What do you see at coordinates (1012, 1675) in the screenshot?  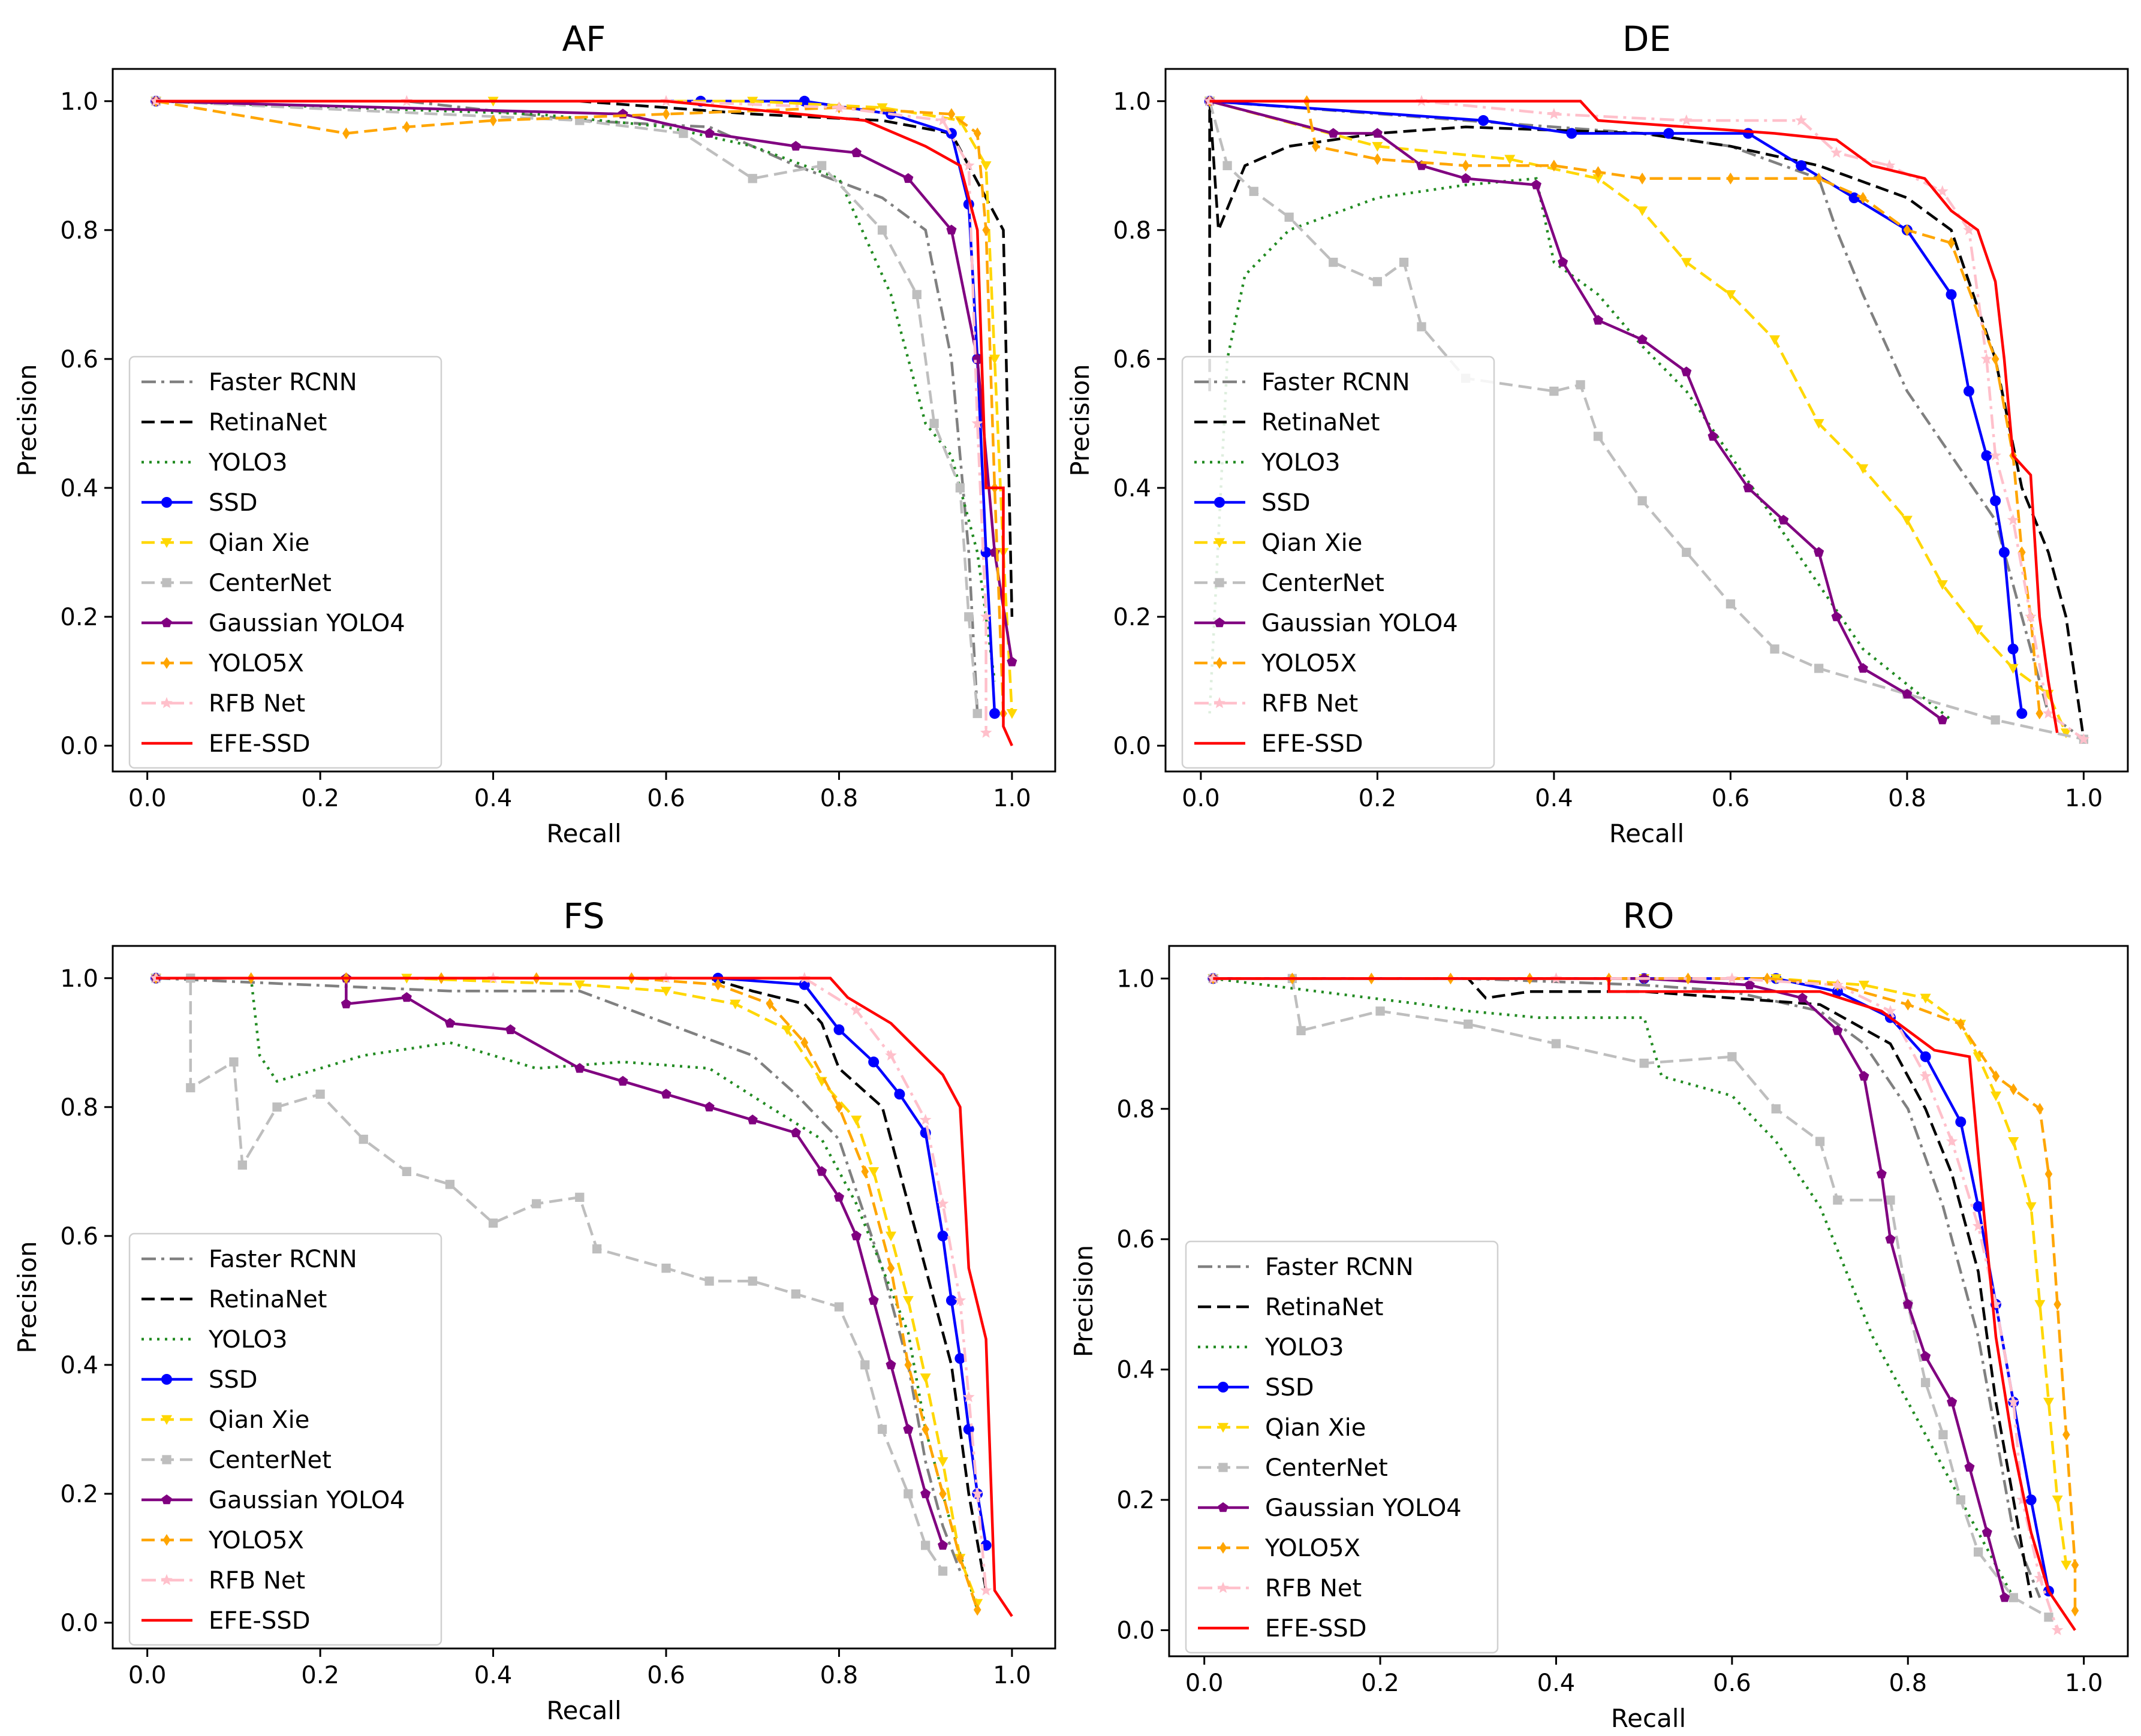 I see `x-tick-label-fs: 1.0` at bounding box center [1012, 1675].